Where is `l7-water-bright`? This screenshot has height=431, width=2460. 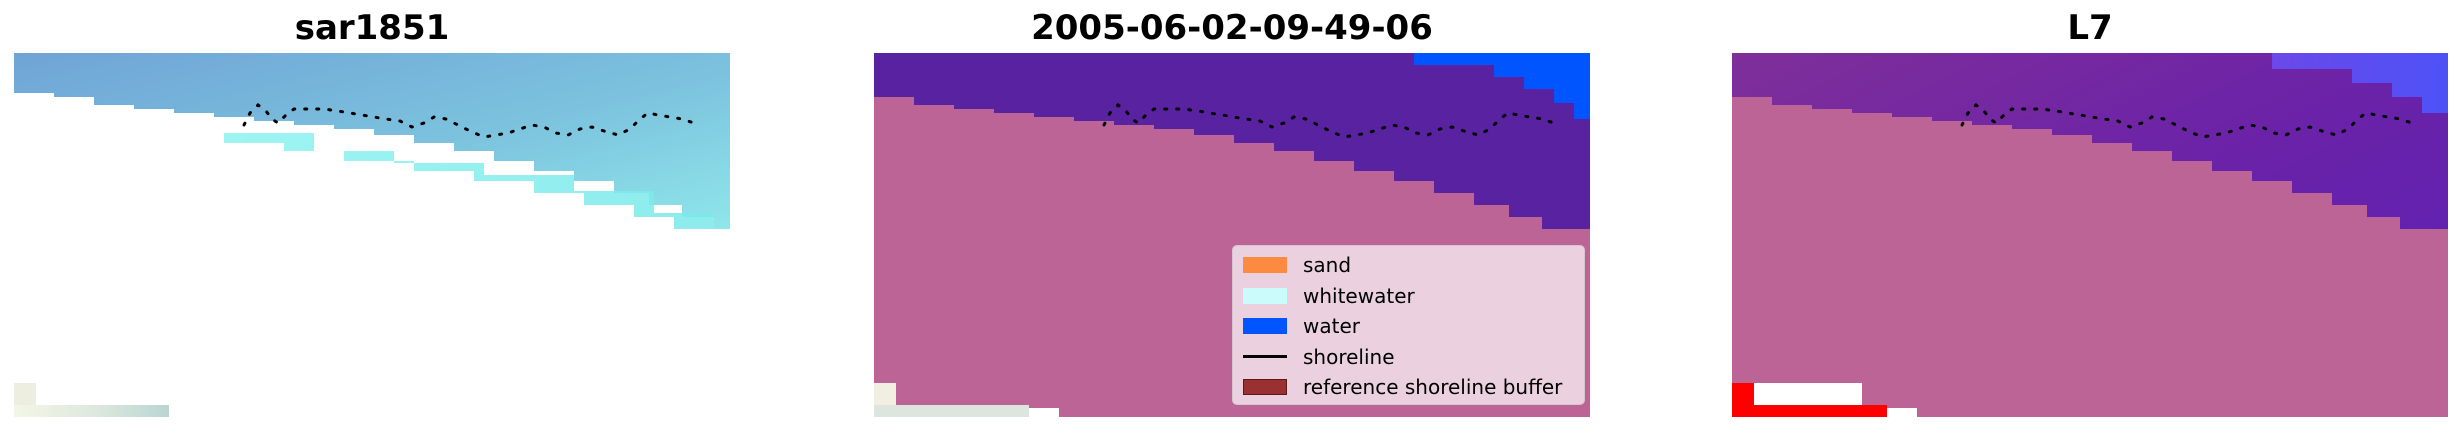
l7-water-bright is located at coordinates (2360, 83).